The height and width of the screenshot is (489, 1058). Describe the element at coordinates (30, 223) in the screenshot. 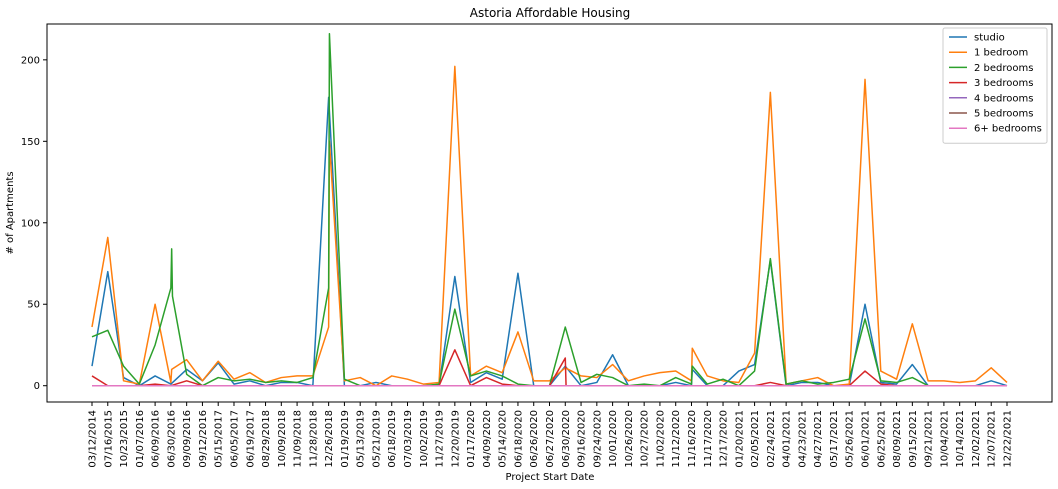

I see `y-tick-label: 100` at that location.